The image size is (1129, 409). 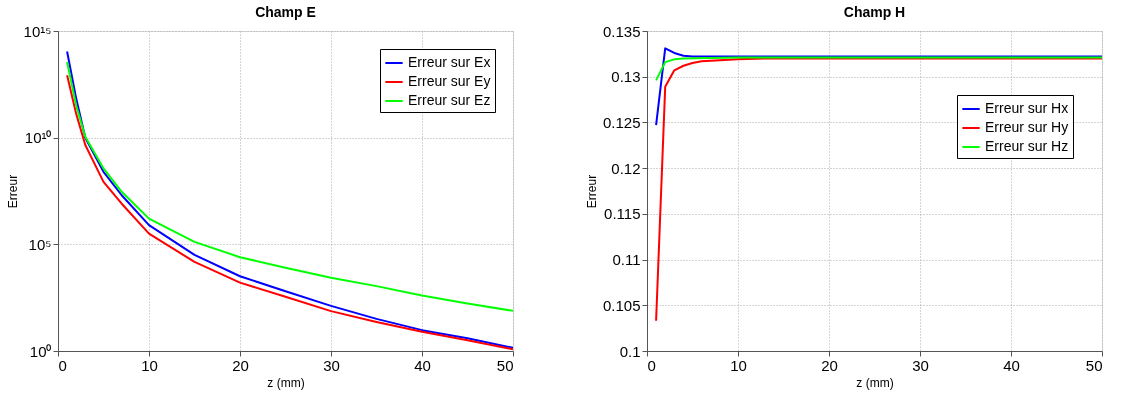 What do you see at coordinates (1027, 127) in the screenshot?
I see `legend-label: Erreur sur Hy` at bounding box center [1027, 127].